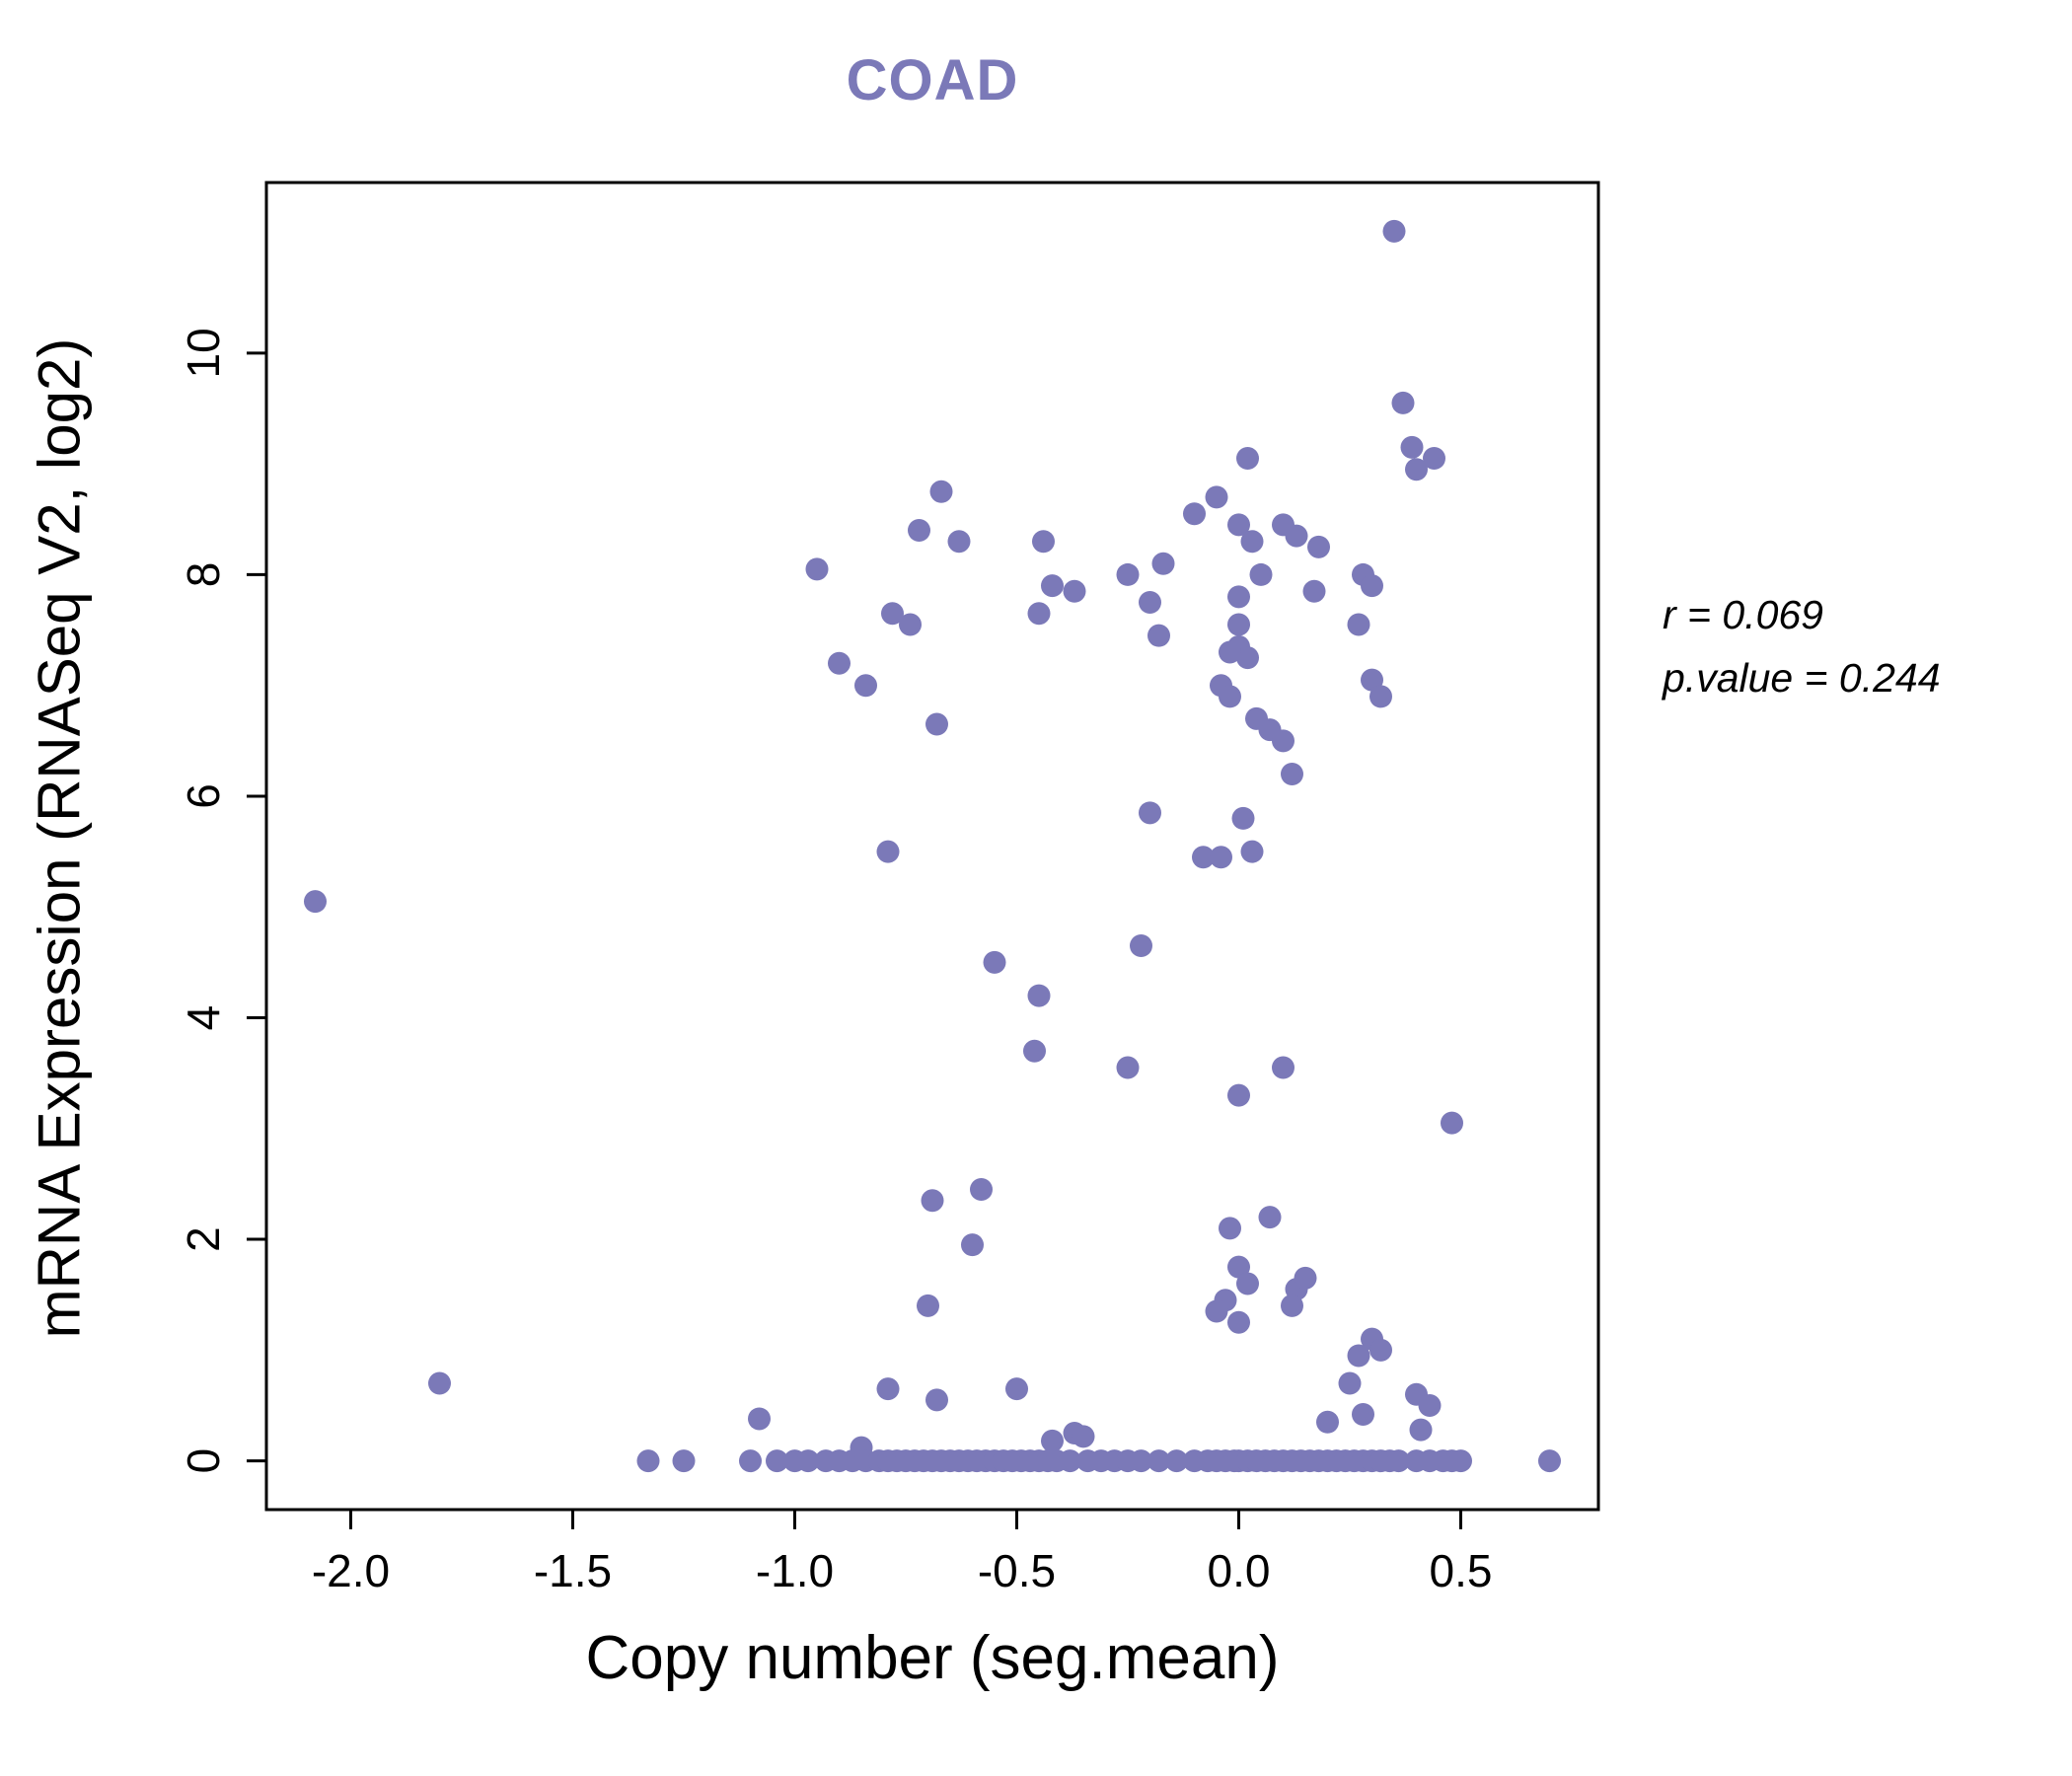 This screenshot has height=1776, width=2072. Describe the element at coordinates (204, 575) in the screenshot. I see `y-tick-label: 8` at that location.